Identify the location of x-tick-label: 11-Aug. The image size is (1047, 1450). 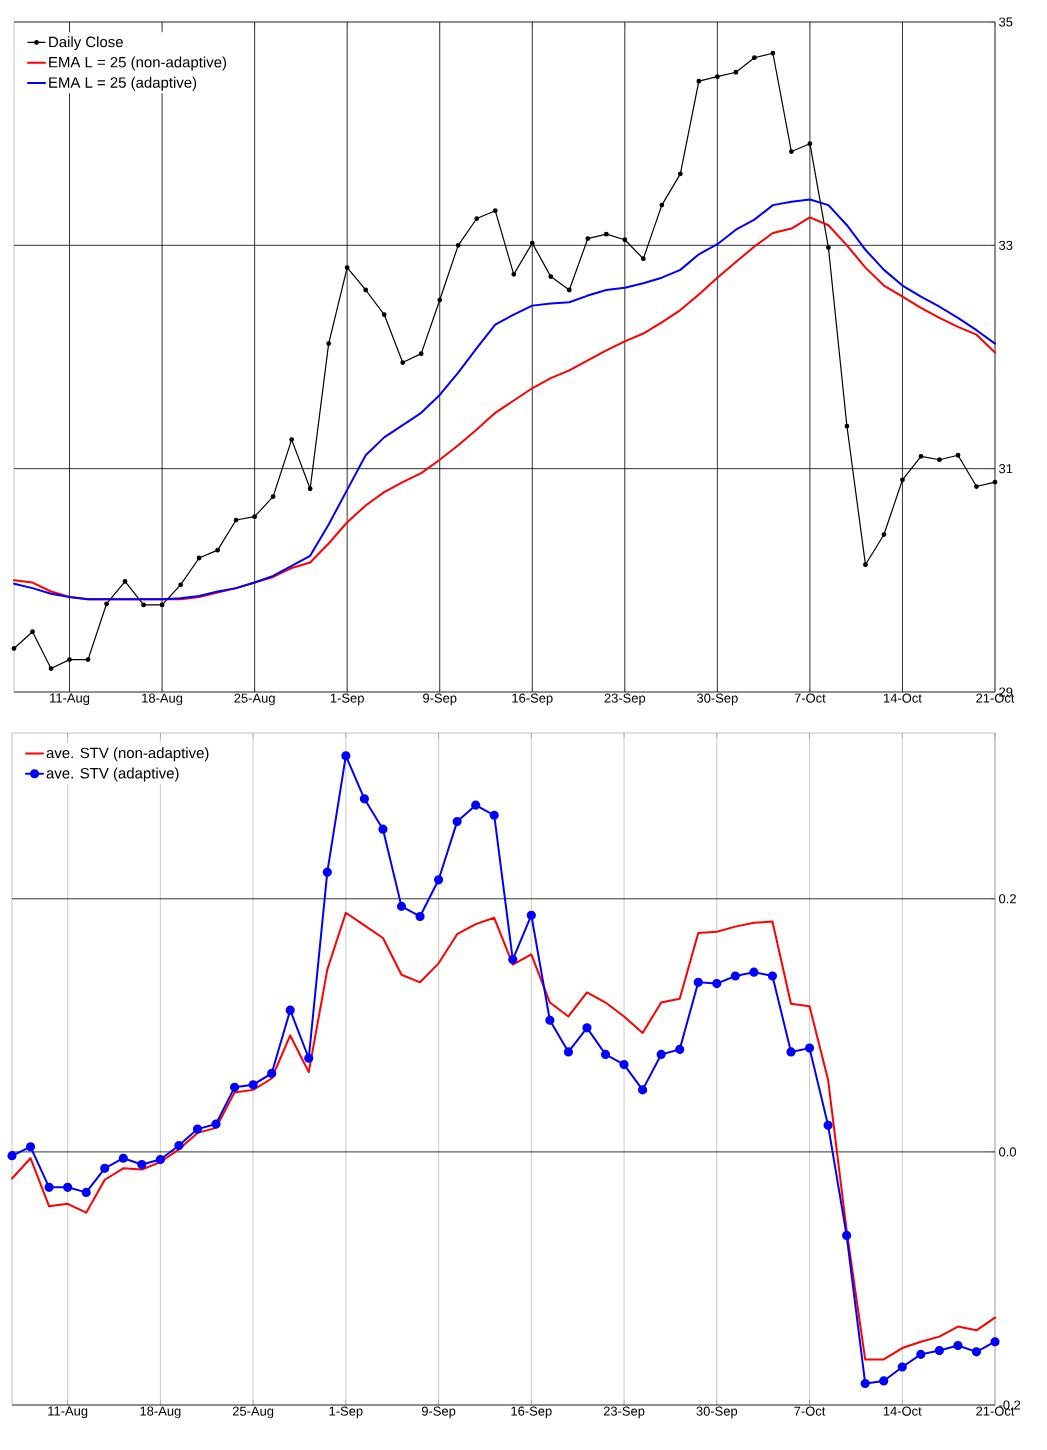
(70, 699).